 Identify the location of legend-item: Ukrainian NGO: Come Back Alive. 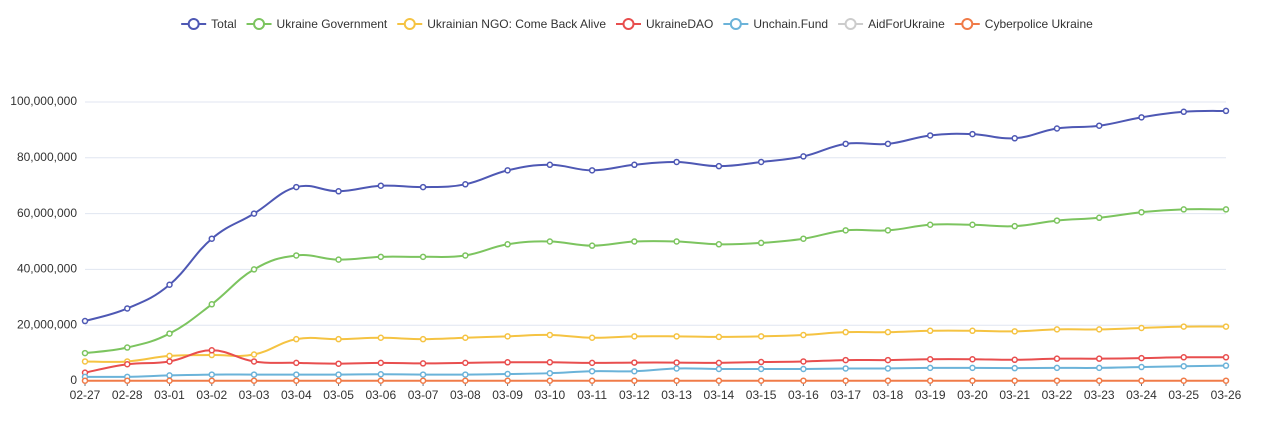
(501, 24).